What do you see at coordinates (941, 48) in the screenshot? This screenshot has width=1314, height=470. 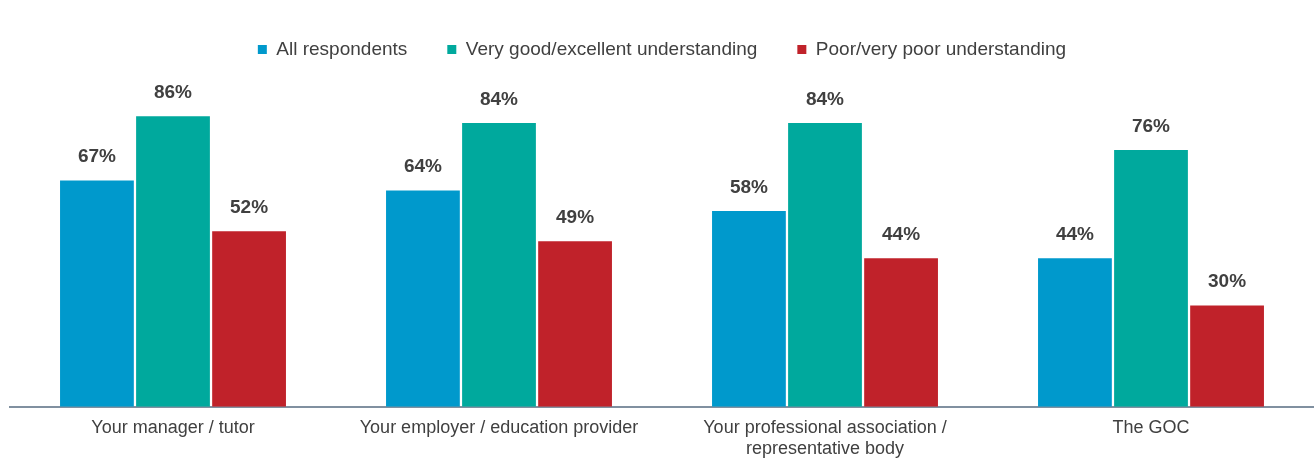 I see `legend-label: Poor/very poor understanding` at bounding box center [941, 48].